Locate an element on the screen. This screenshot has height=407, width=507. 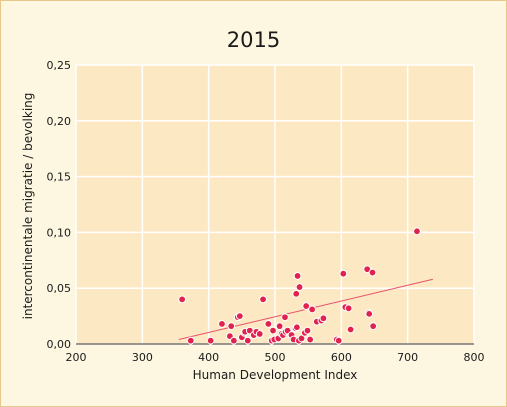
x-tick-label: 600 is located at coordinates (341, 357).